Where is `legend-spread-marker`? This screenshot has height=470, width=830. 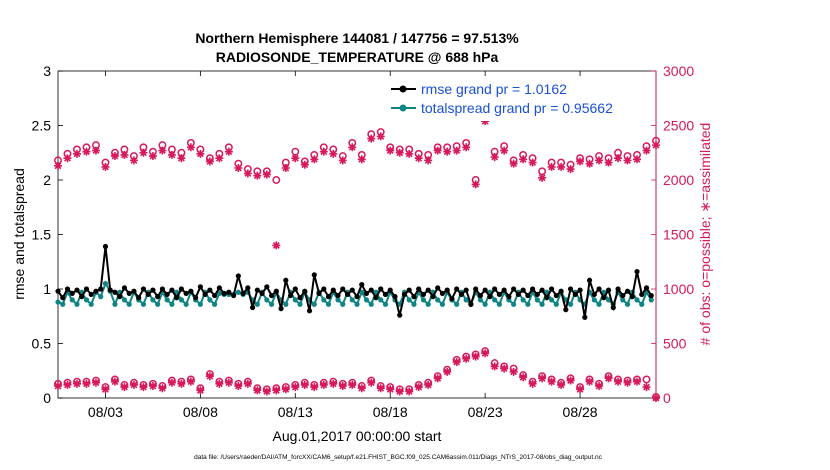 legend-spread-marker is located at coordinates (403, 108).